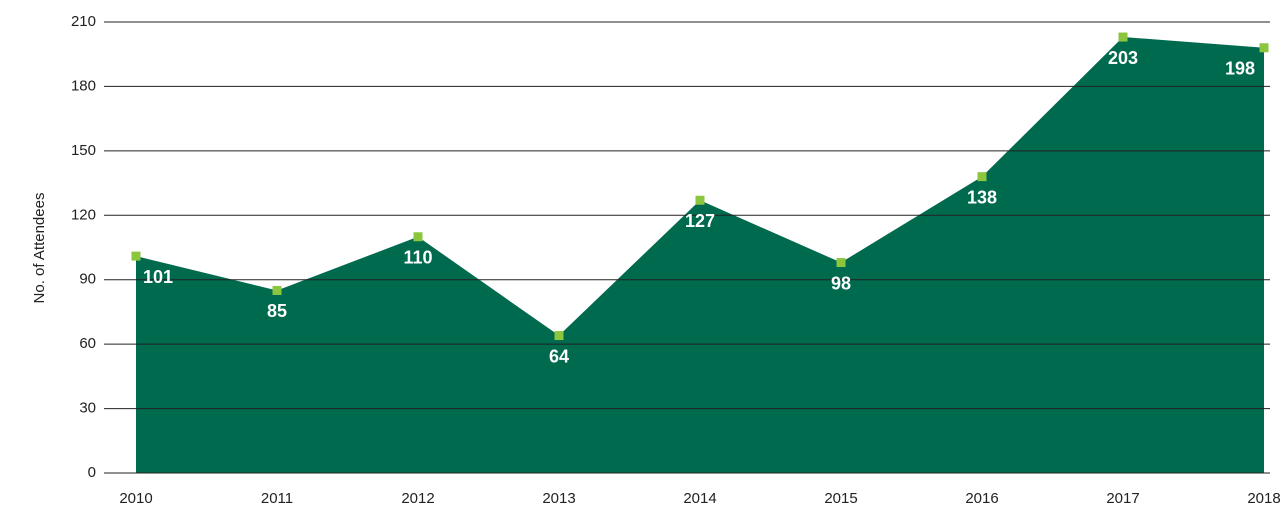  What do you see at coordinates (1263, 498) in the screenshot?
I see `x-tick-label: 2018` at bounding box center [1263, 498].